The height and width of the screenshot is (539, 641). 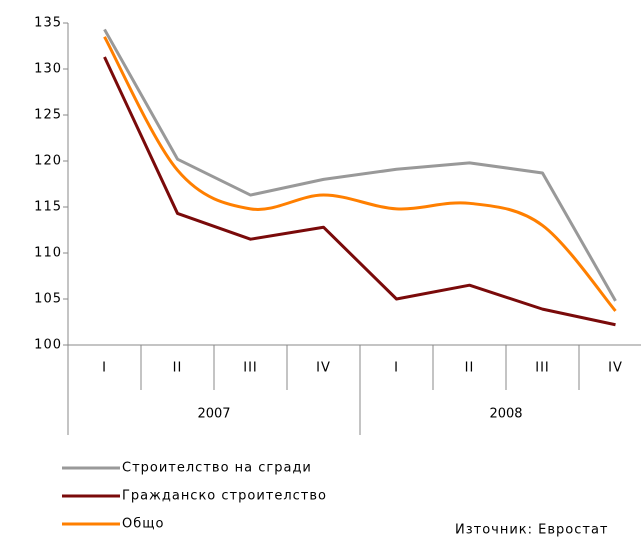 I want to click on source-note: Източник: Евростат, so click(x=532, y=530).